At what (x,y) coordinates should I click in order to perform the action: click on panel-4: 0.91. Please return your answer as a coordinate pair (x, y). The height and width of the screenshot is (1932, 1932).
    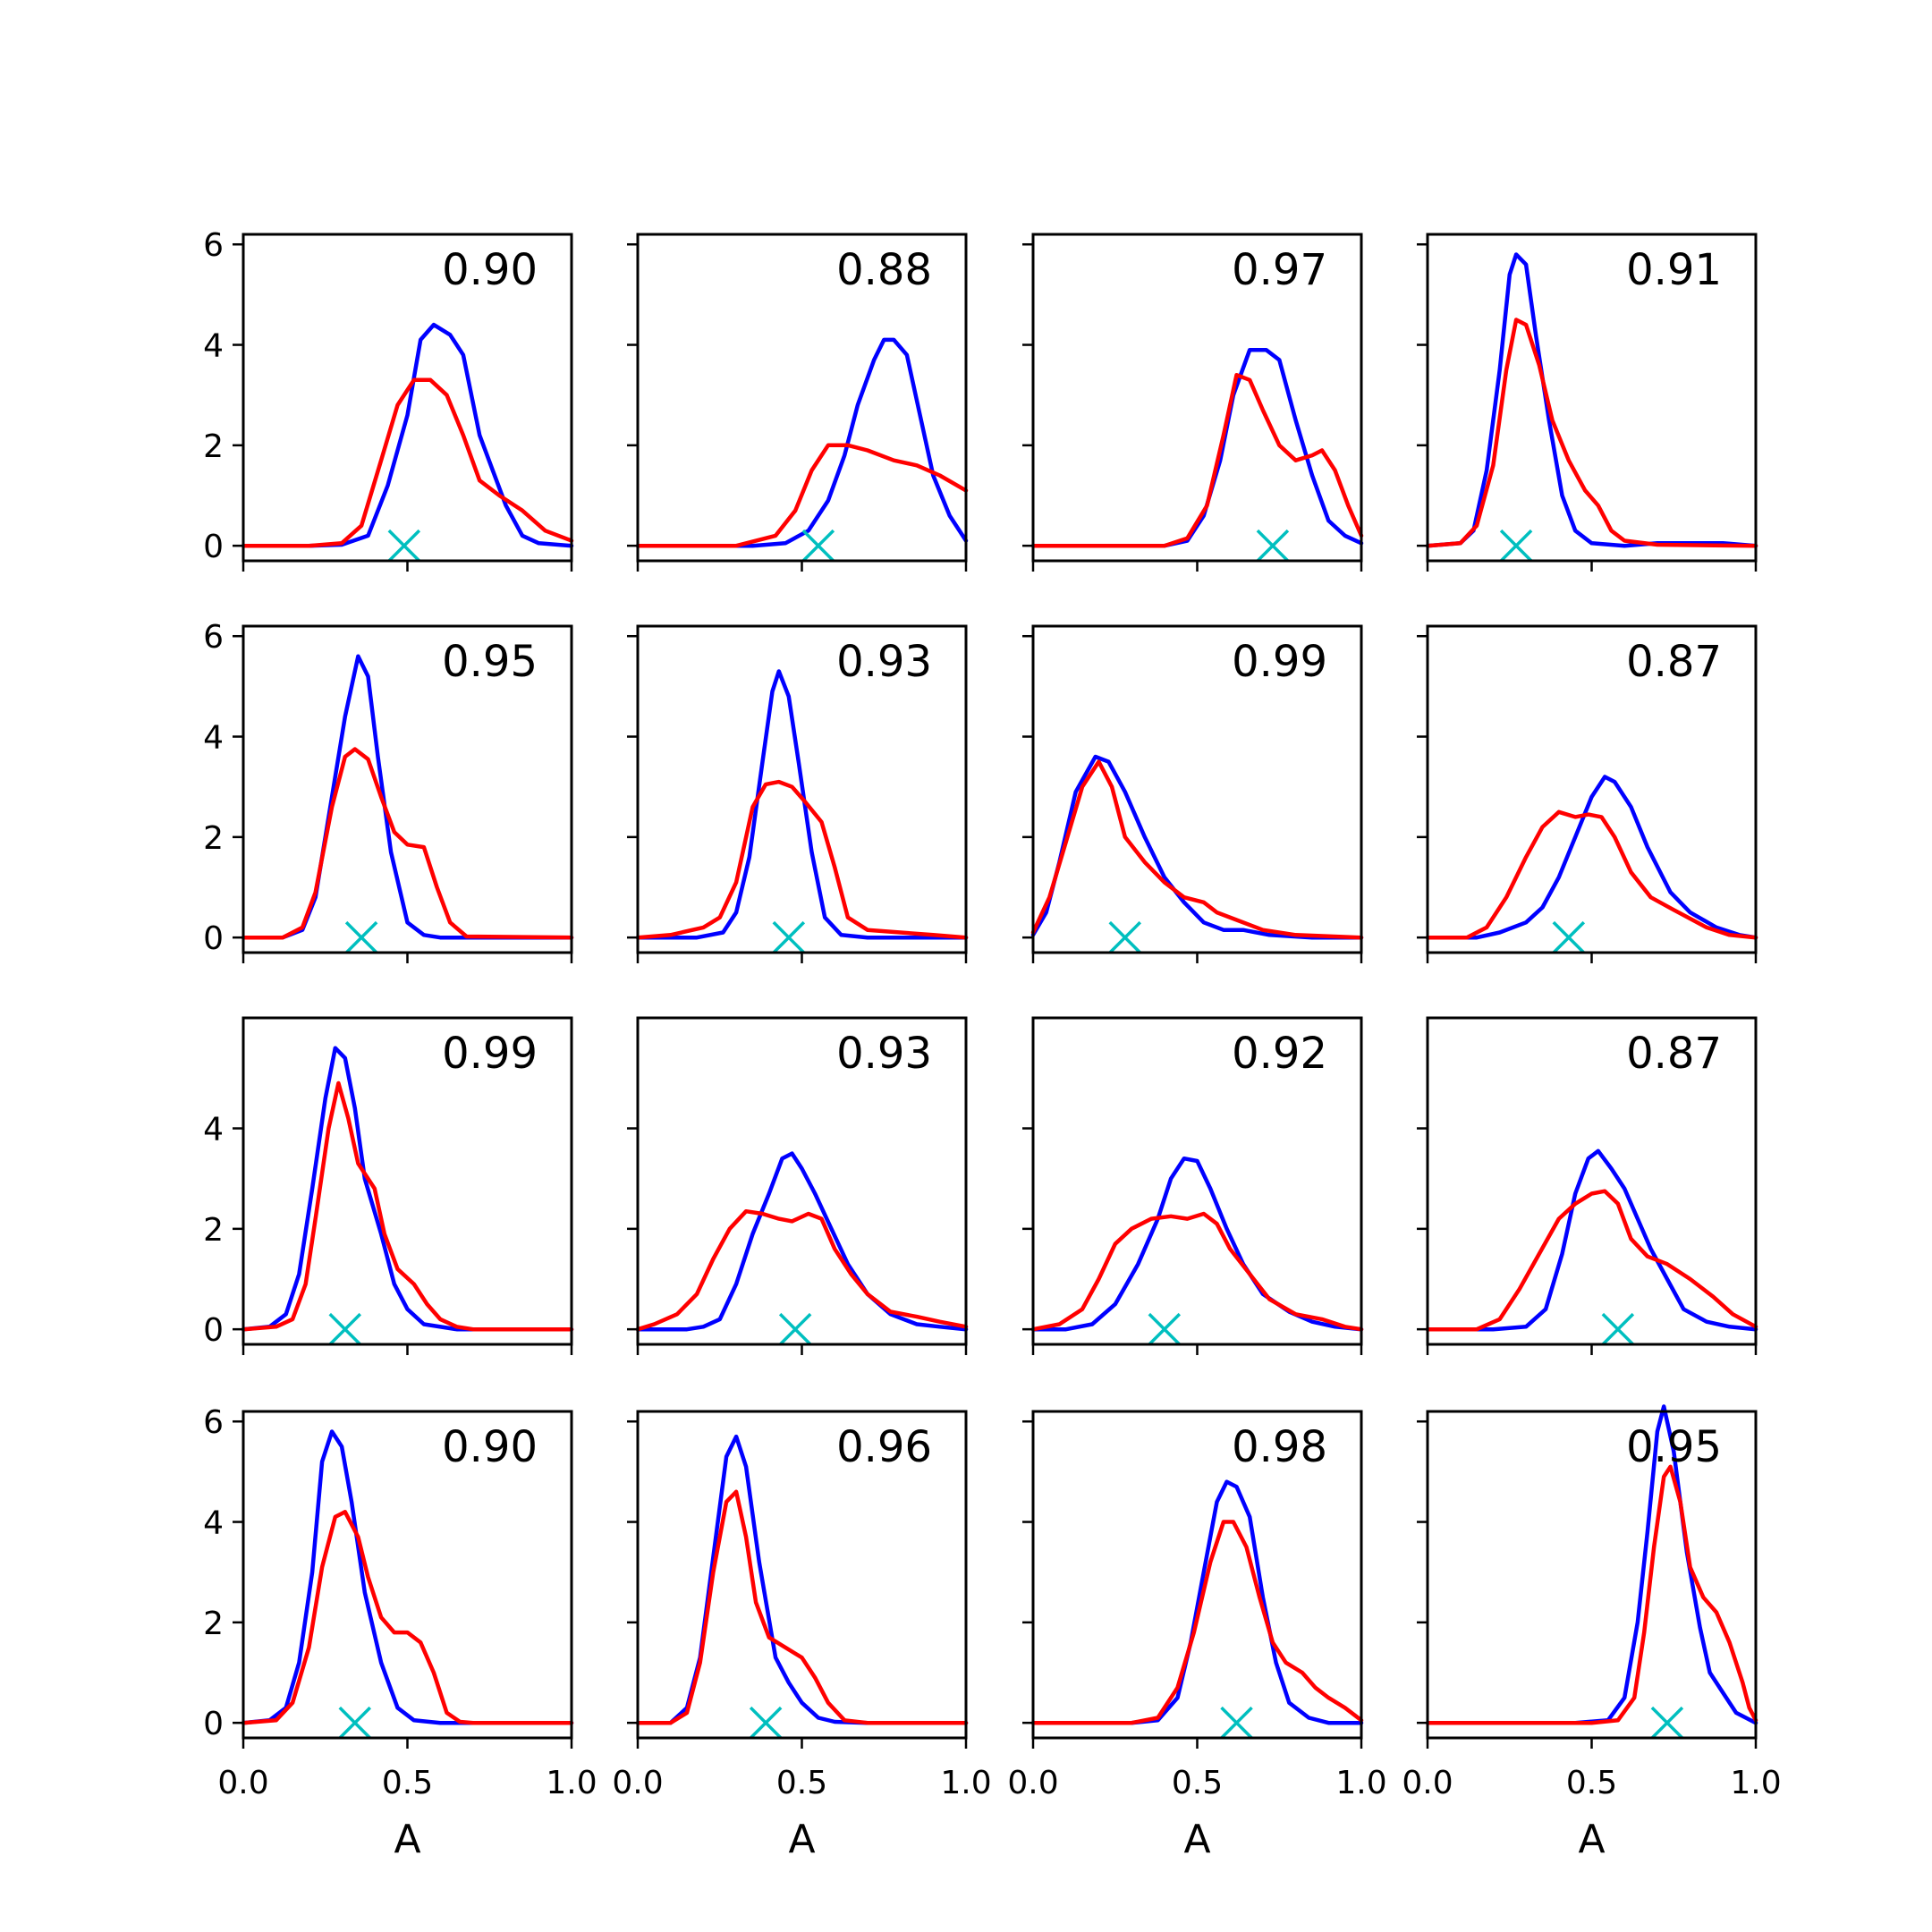
    Looking at the image, I should click on (1587, 402).